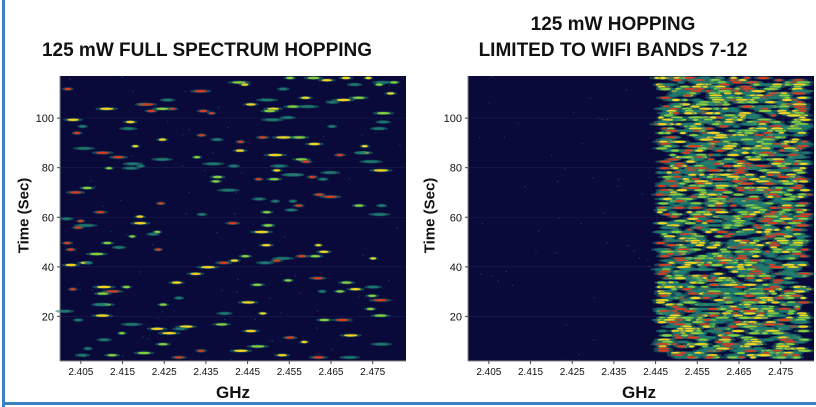 This screenshot has height=407, width=816. What do you see at coordinates (122, 372) in the screenshot?
I see `x-tick-label: 2.415` at bounding box center [122, 372].